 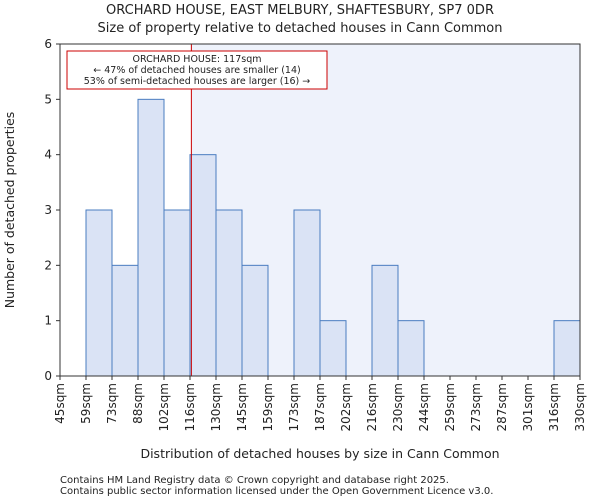 What do you see at coordinates (60, 403) in the screenshot?
I see `x-tick-label: 45sqm` at bounding box center [60, 403].